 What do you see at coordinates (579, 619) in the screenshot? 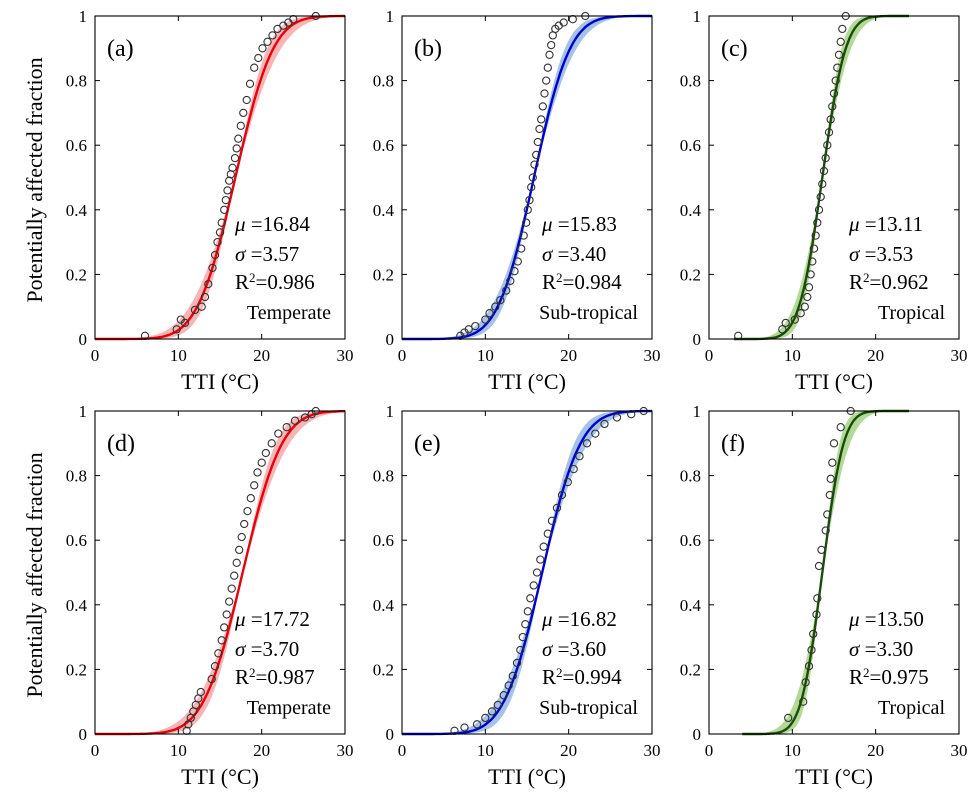
I see `mu-stat: μ =16.82` at bounding box center [579, 619].